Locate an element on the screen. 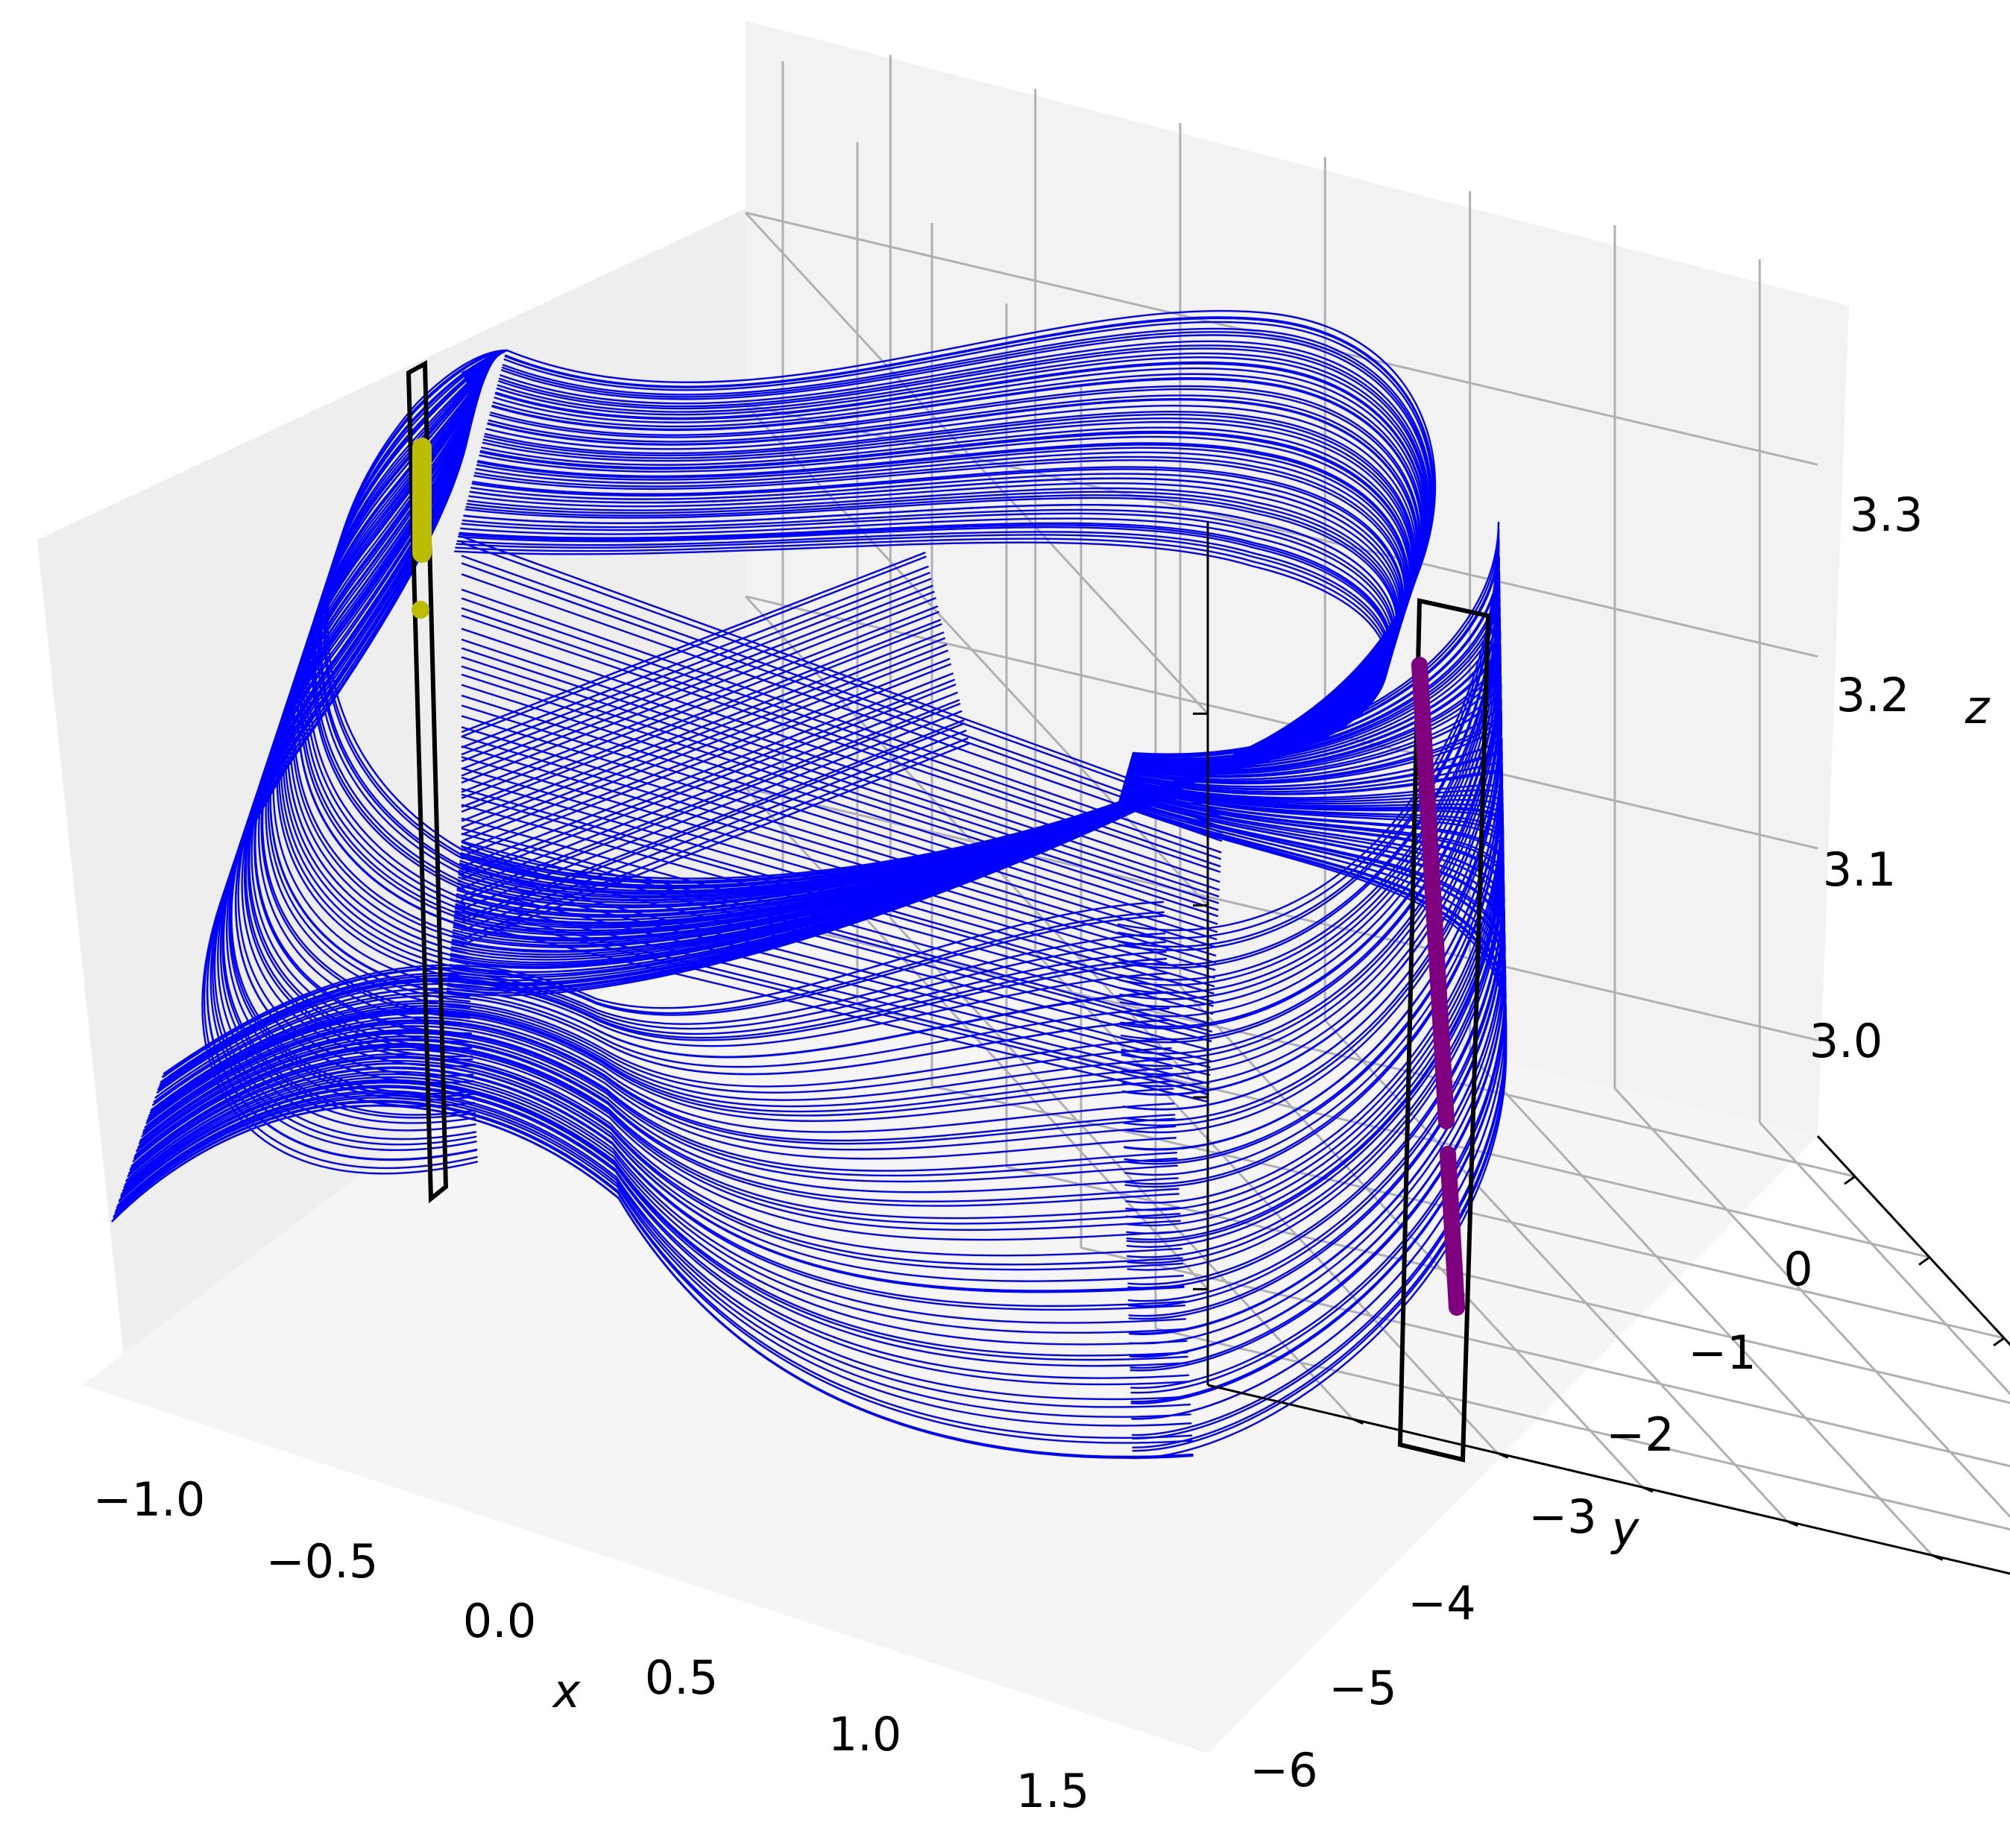 This screenshot has width=2010, height=1848. x-tick-label: 0.5 is located at coordinates (682, 1677).